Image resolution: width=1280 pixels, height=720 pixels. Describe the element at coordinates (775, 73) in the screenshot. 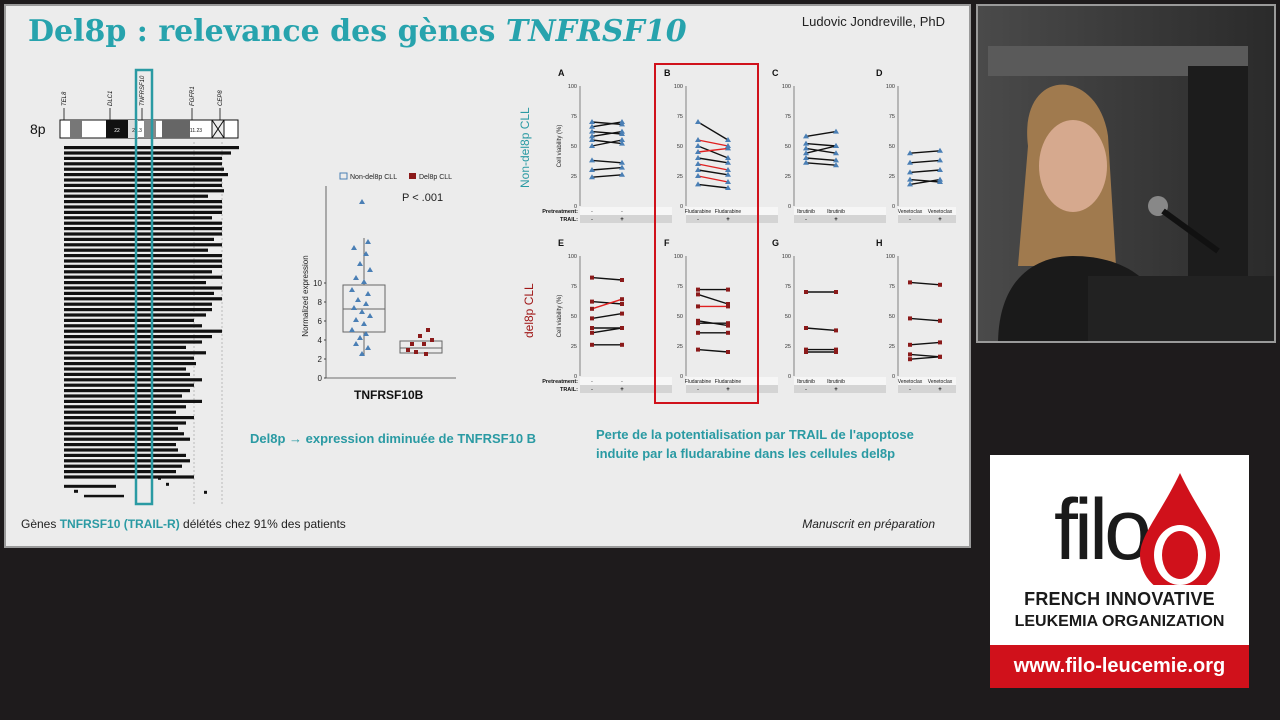

I see `panel-letter: C` at that location.